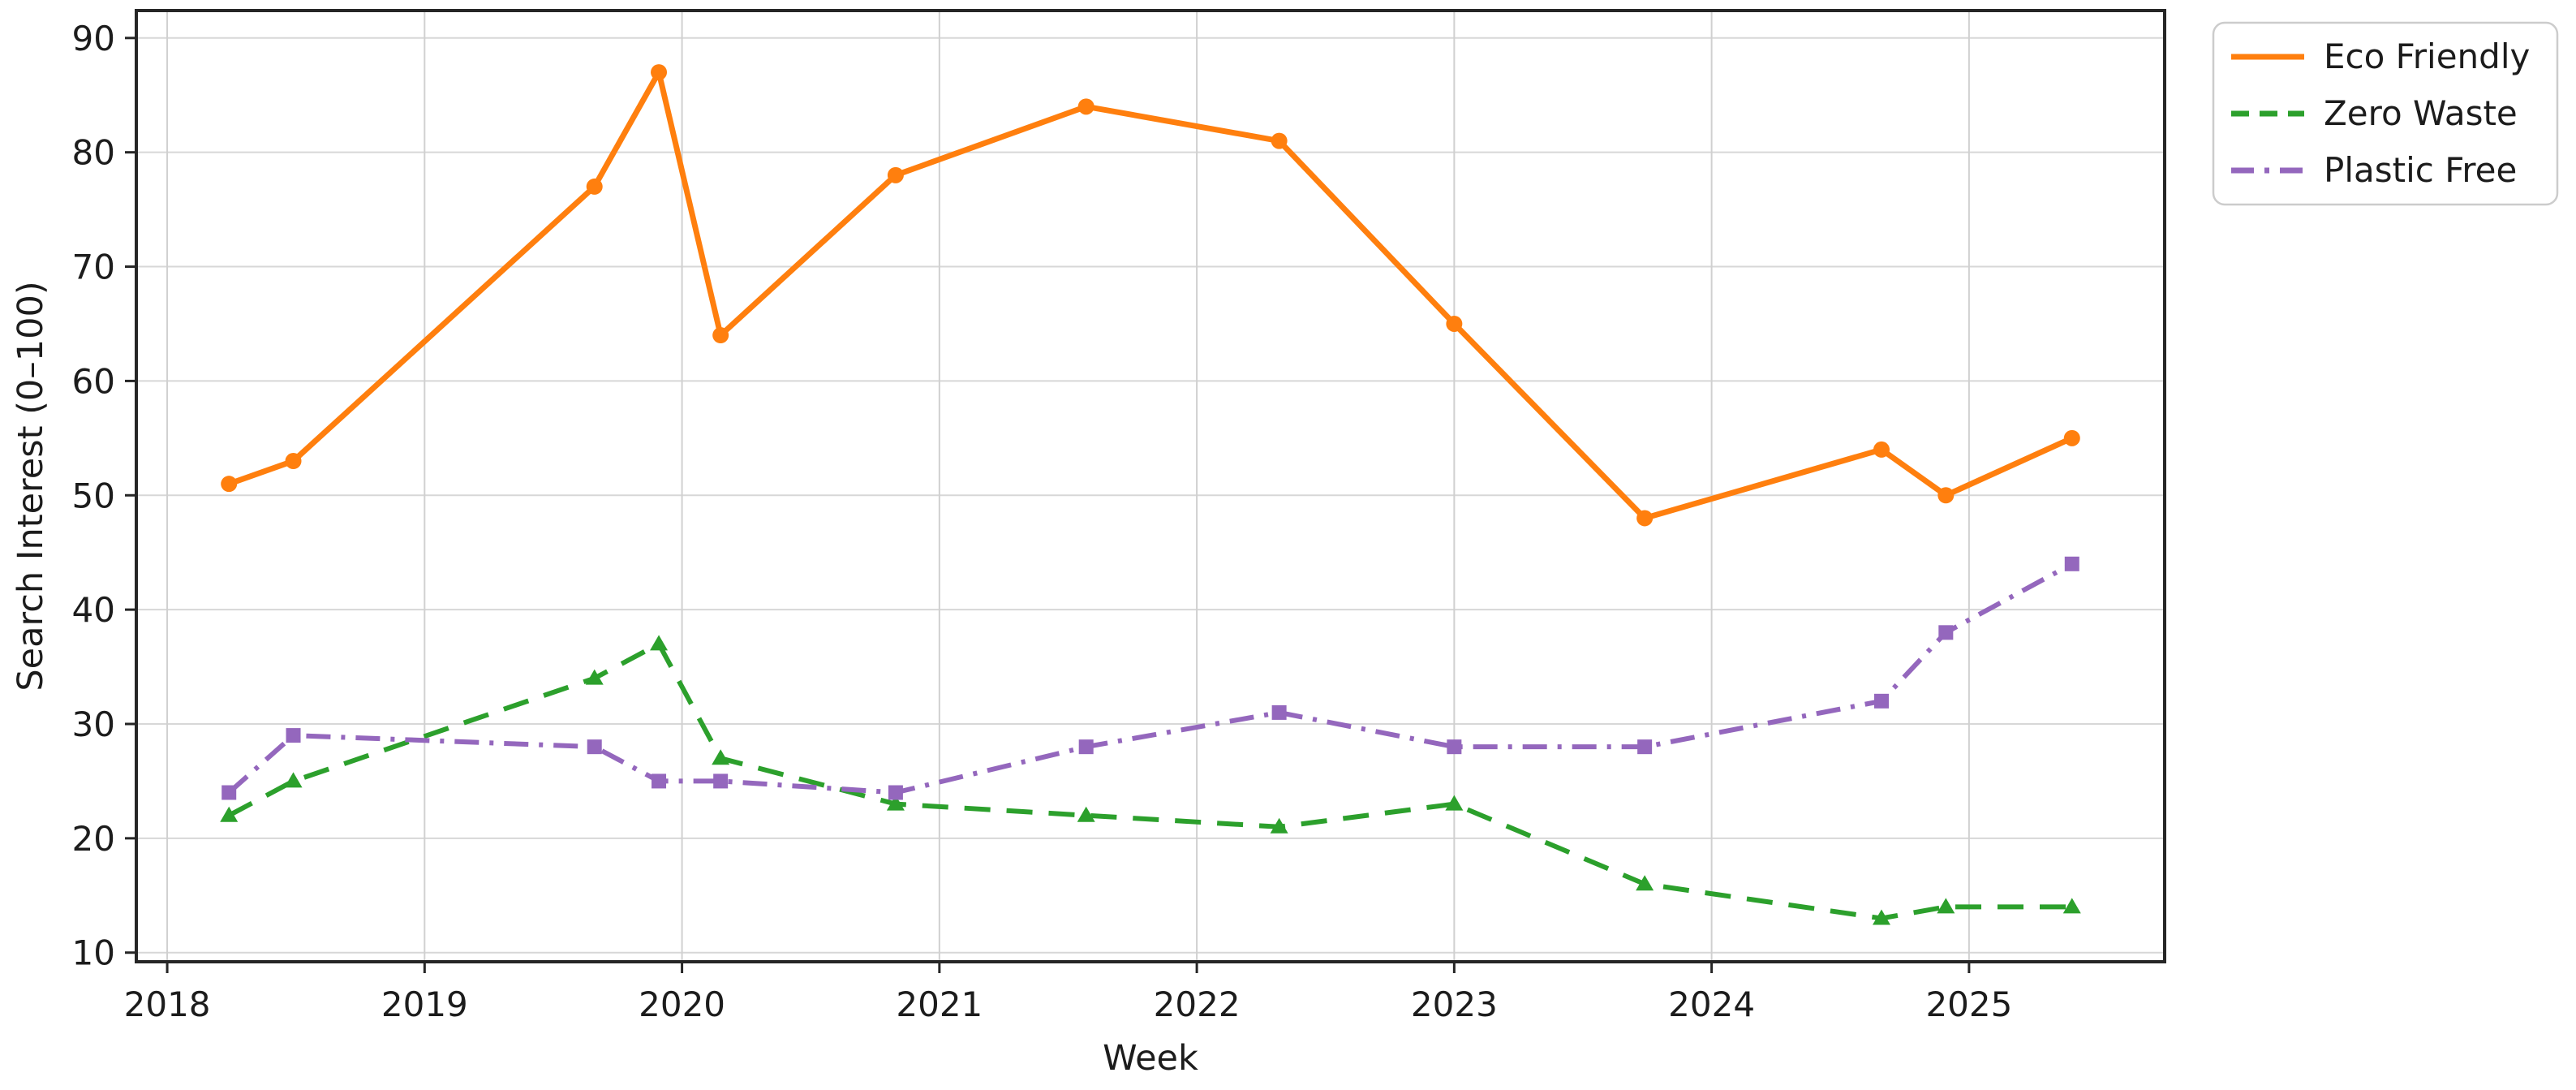 The image size is (2576, 1090). Describe the element at coordinates (31, 486) in the screenshot. I see `y-axis-title: Search Interest (0–100)` at that location.